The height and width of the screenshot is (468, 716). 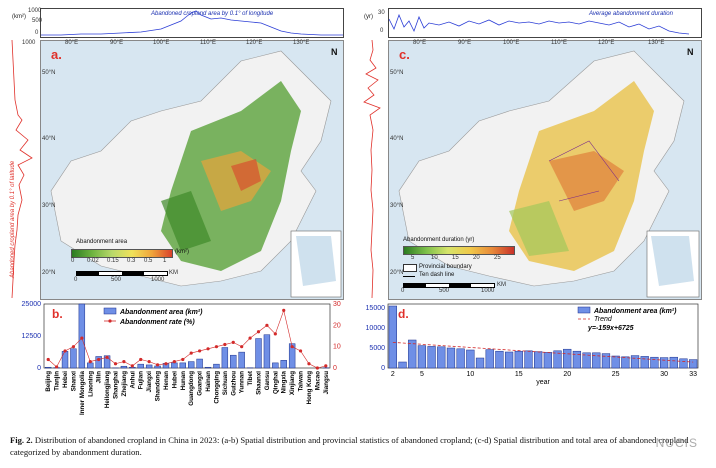 I want to click on x-tick: 15, so click(x=519, y=374).